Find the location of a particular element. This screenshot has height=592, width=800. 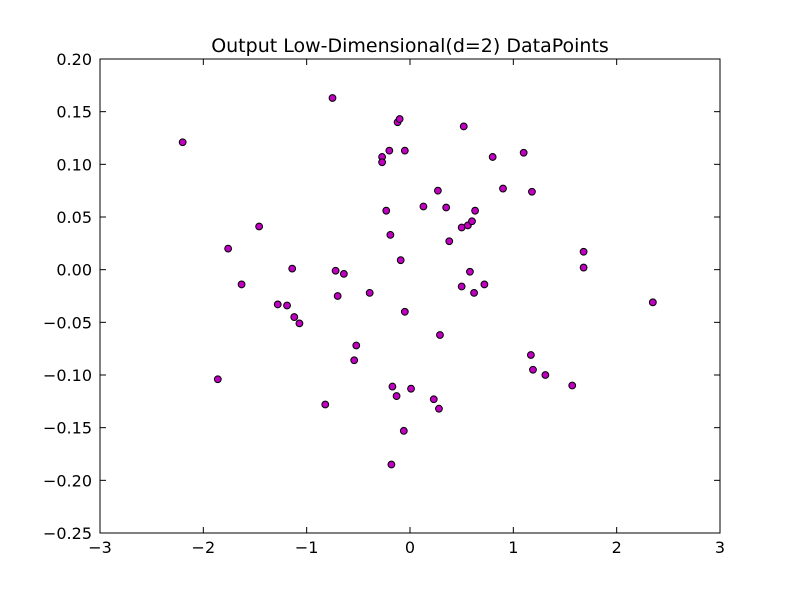

x-tick-label: −1 is located at coordinates (307, 547).